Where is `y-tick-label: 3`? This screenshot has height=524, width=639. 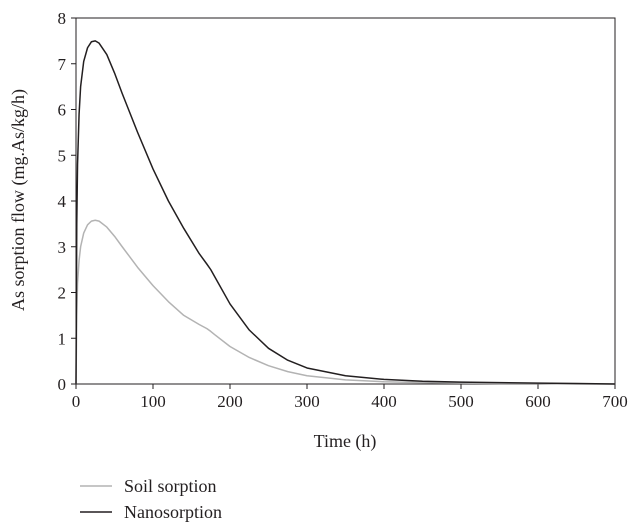
y-tick-label: 3 is located at coordinates (62, 247).